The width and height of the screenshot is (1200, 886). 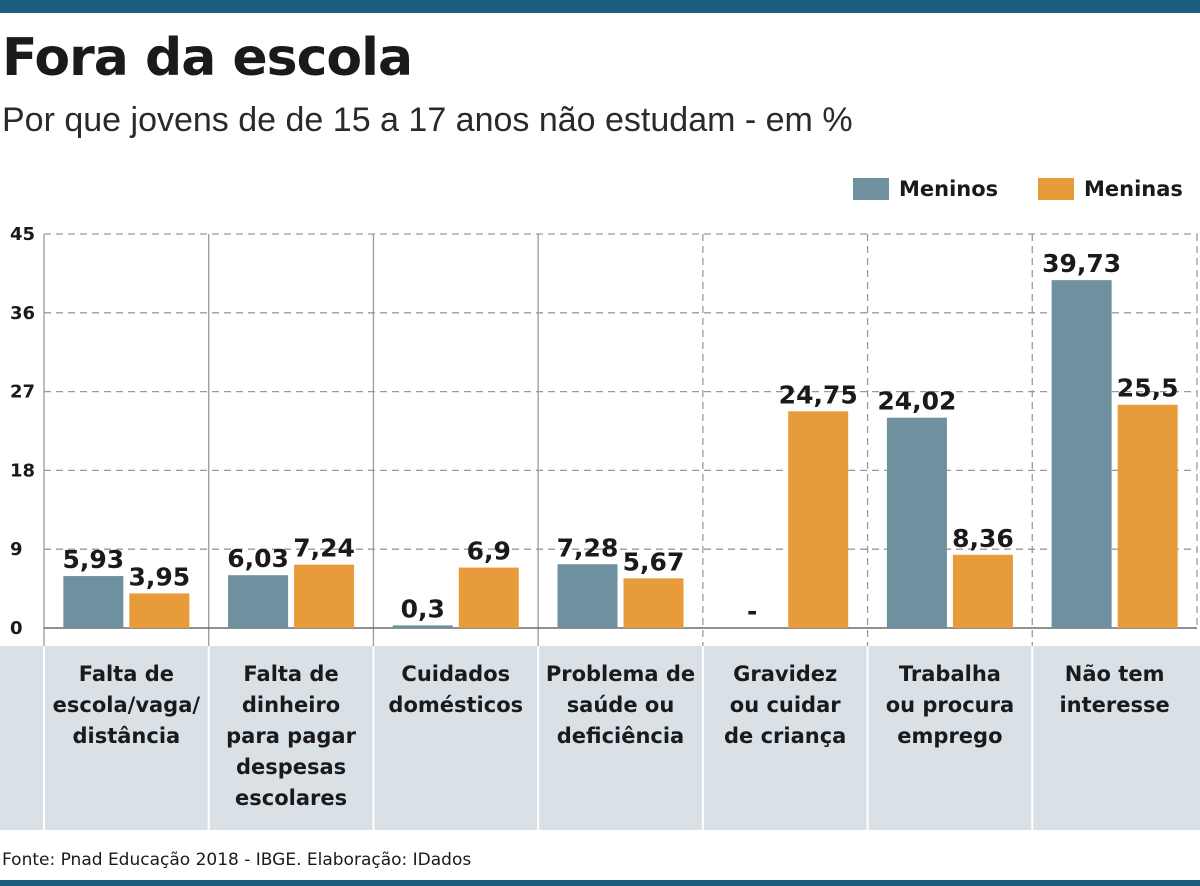 What do you see at coordinates (160, 576) in the screenshot?
I see `data-label-meninas-0: 3,95` at bounding box center [160, 576].